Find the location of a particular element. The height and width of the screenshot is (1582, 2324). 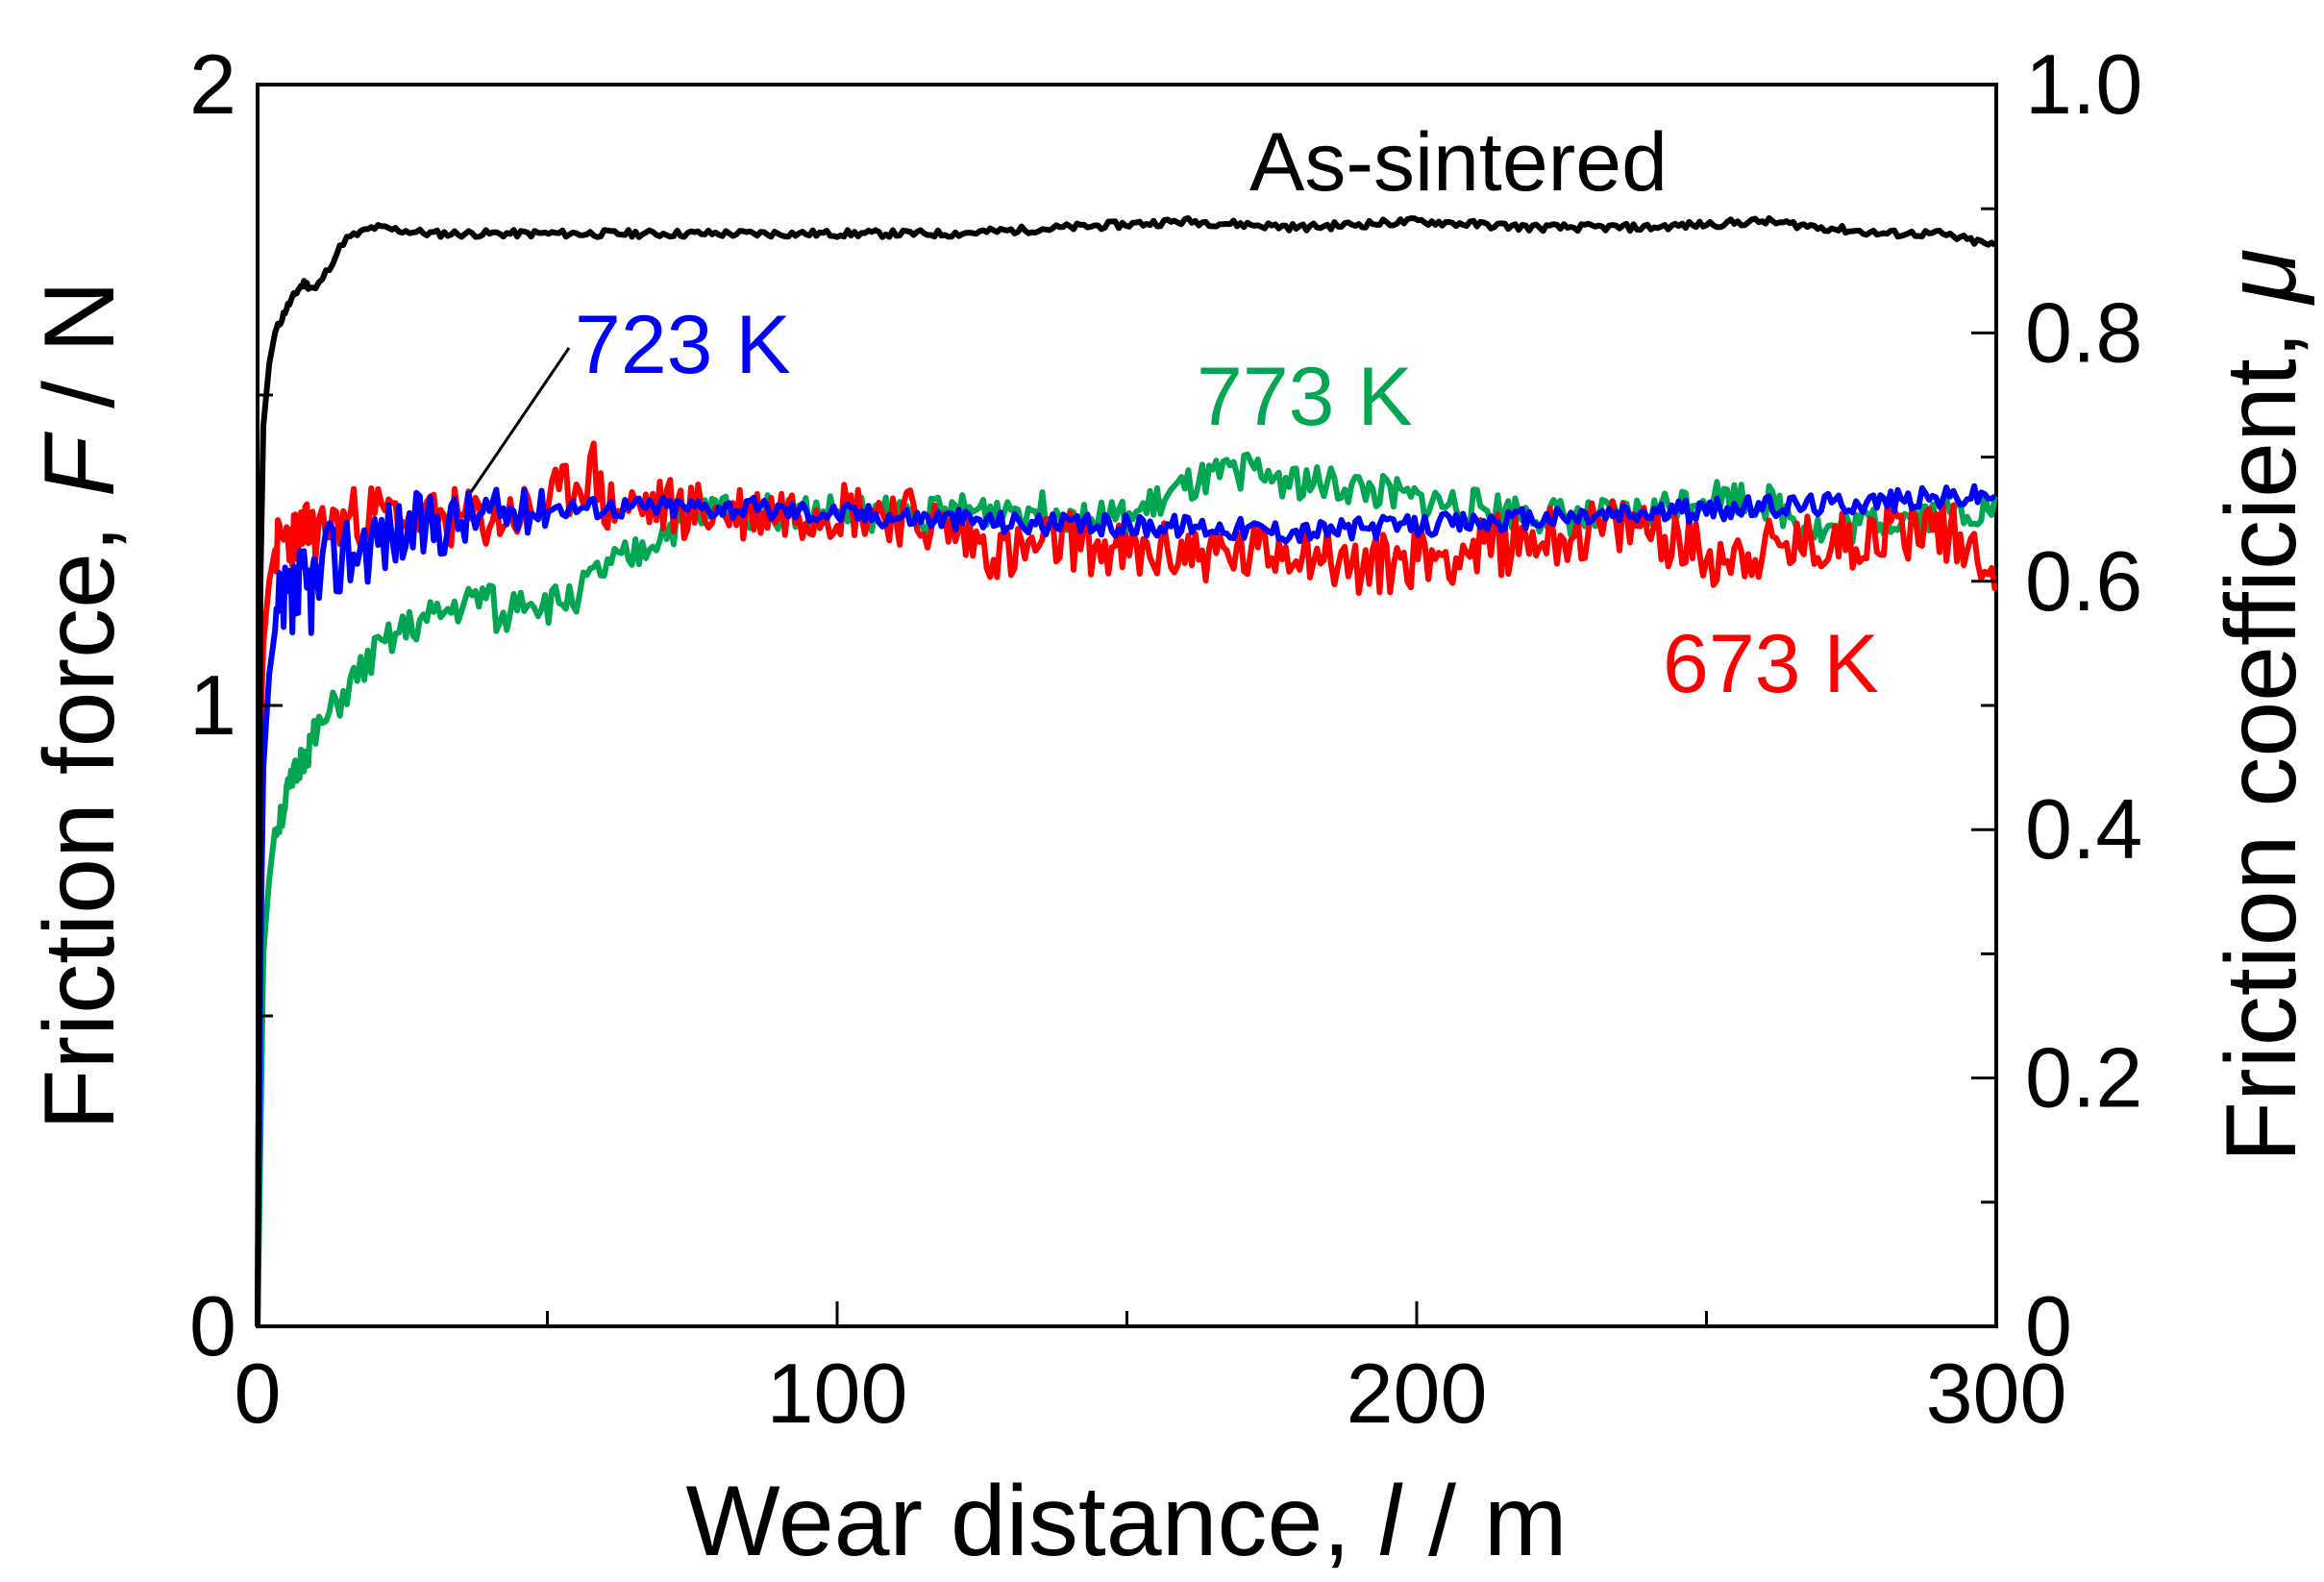

x-tick-label: 100 is located at coordinates (837, 1393).